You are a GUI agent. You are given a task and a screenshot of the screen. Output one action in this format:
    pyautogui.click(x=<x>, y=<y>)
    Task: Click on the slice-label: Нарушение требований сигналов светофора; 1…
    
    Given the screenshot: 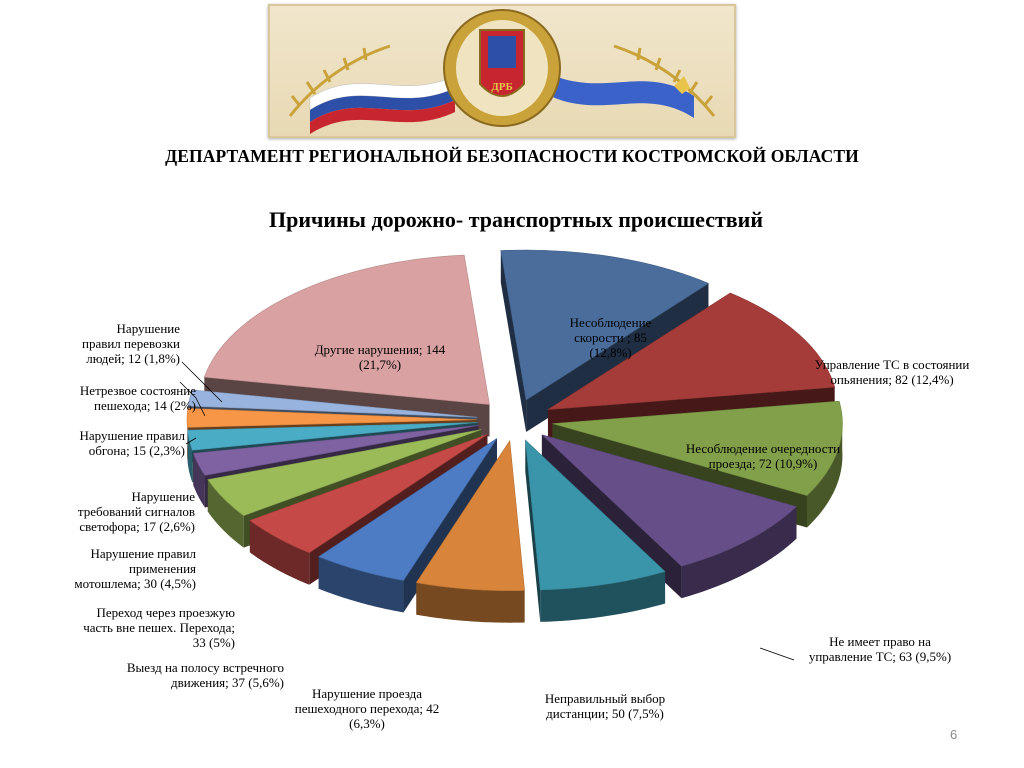 What is the action you would take?
    pyautogui.click(x=120, y=511)
    